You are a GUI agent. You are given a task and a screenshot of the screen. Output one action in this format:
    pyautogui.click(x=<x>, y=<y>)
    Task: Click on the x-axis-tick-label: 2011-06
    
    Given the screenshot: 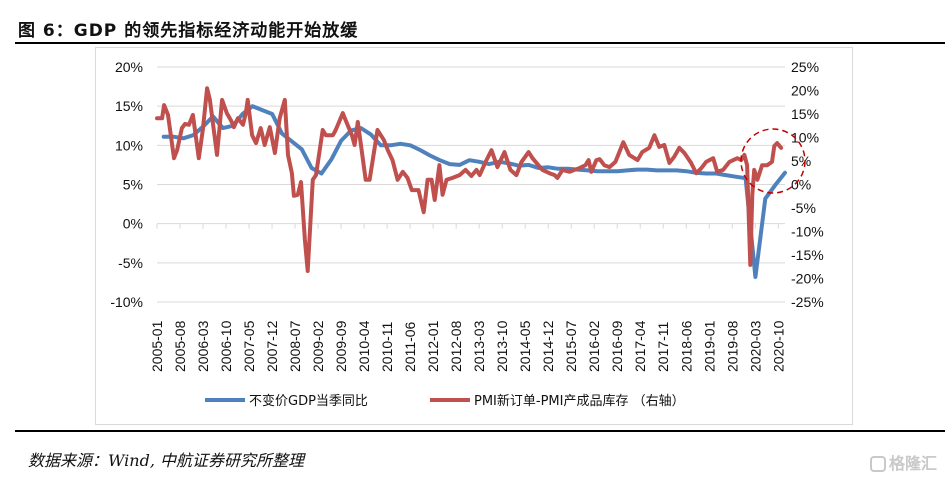 What is the action you would take?
    pyautogui.click(x=410, y=346)
    